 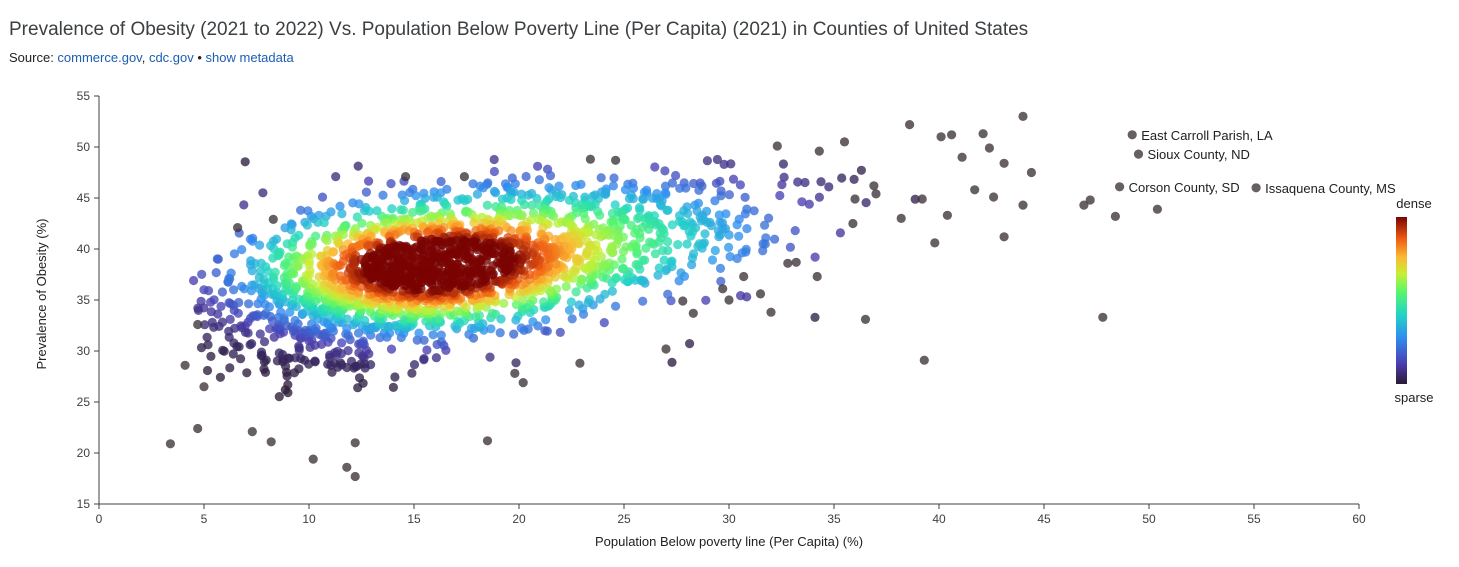 What do you see at coordinates (99, 57) in the screenshot?
I see `source-link-commerce: commerce.gov` at bounding box center [99, 57].